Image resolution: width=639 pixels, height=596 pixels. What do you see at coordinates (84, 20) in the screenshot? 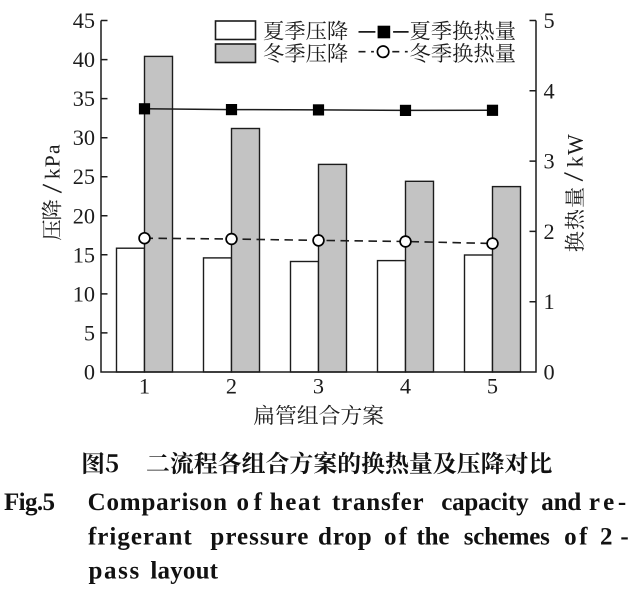
I see `svg-text: 45` at bounding box center [84, 20].